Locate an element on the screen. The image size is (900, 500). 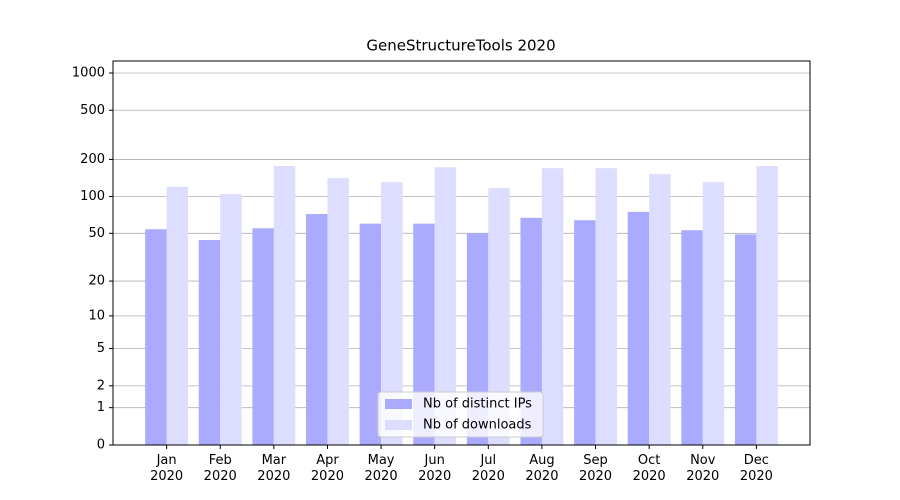
y-tick-label: 20 is located at coordinates (96, 281).